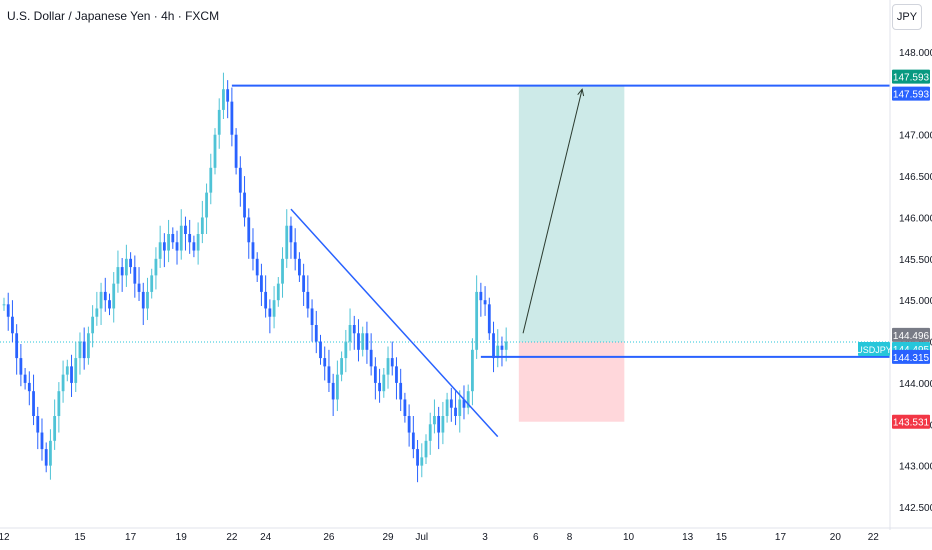 The height and width of the screenshot is (550, 932). Describe the element at coordinates (874, 537) in the screenshot. I see `x-tick-label: 22` at that location.